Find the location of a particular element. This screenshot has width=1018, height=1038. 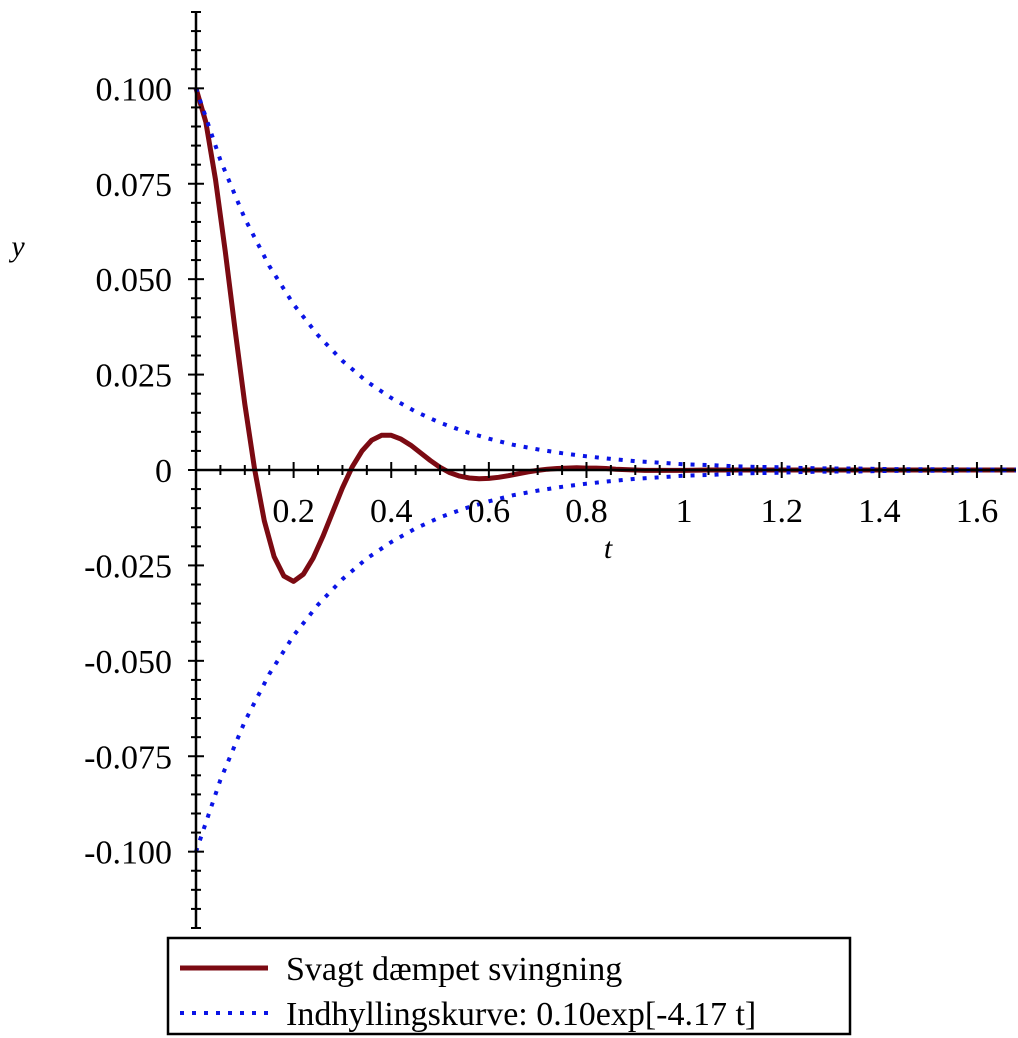

y-tick-label: 0.075 is located at coordinates (134, 185).